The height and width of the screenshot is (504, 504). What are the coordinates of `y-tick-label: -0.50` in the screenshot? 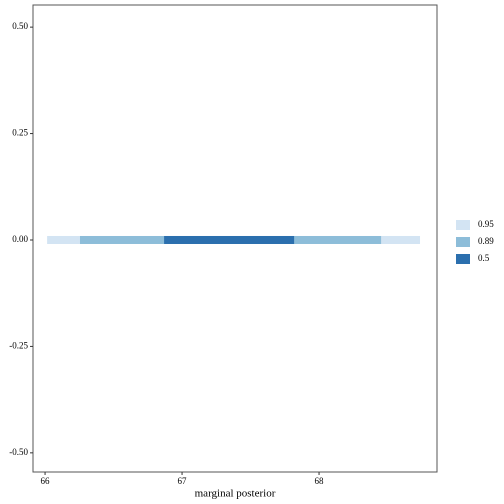 It's located at (18, 452).